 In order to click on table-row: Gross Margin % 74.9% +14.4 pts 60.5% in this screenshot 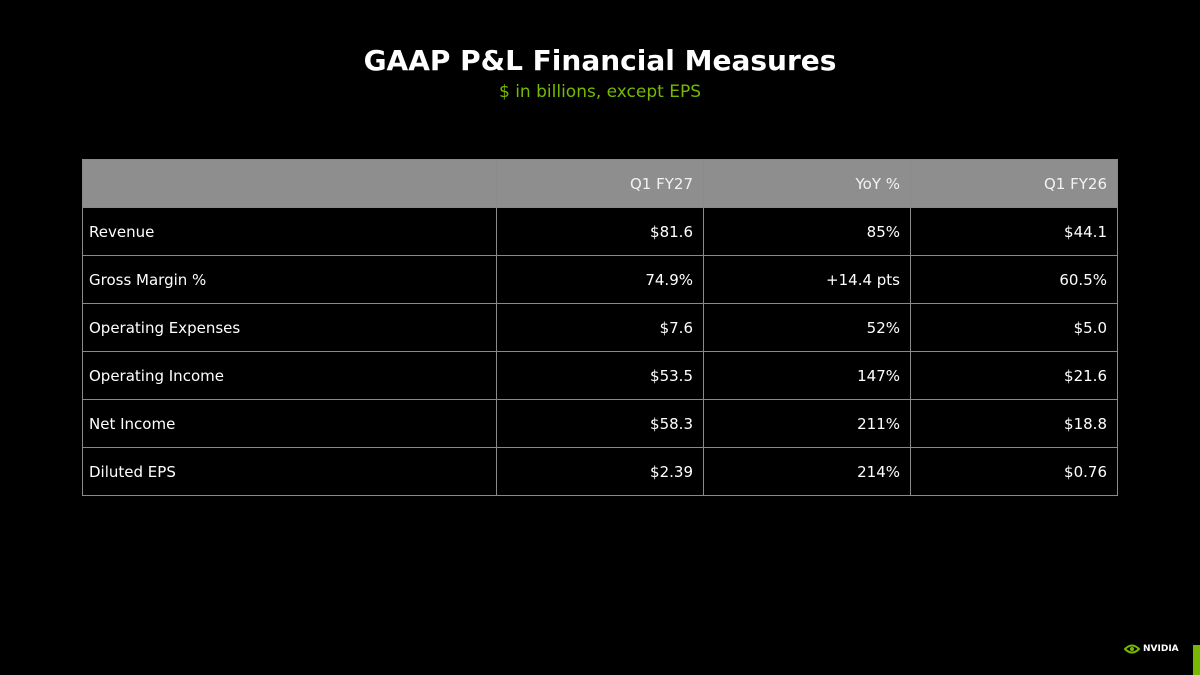, I will do `click(600, 279)`.